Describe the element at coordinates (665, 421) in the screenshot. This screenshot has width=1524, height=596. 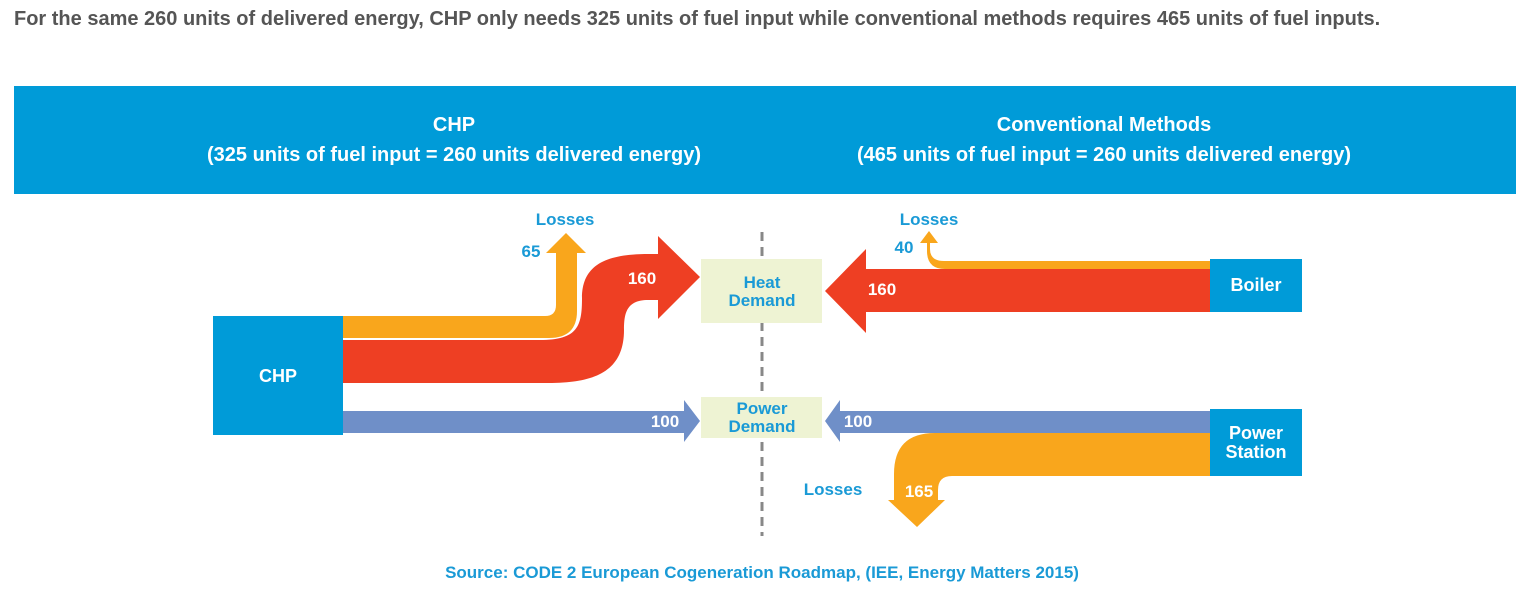
I see `chp-power-value: 100` at that location.